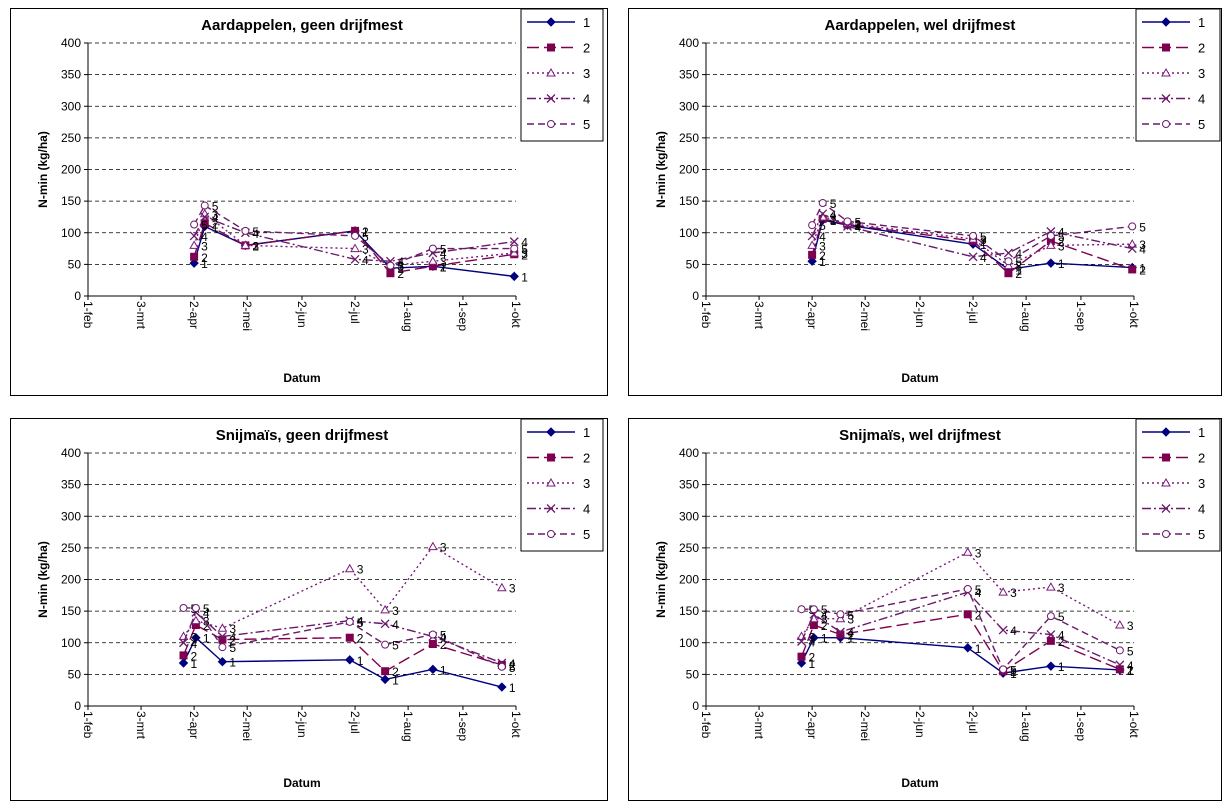 Image resolution: width=1227 pixels, height=803 pixels. I want to click on legend-label: 5, so click(1201, 534).